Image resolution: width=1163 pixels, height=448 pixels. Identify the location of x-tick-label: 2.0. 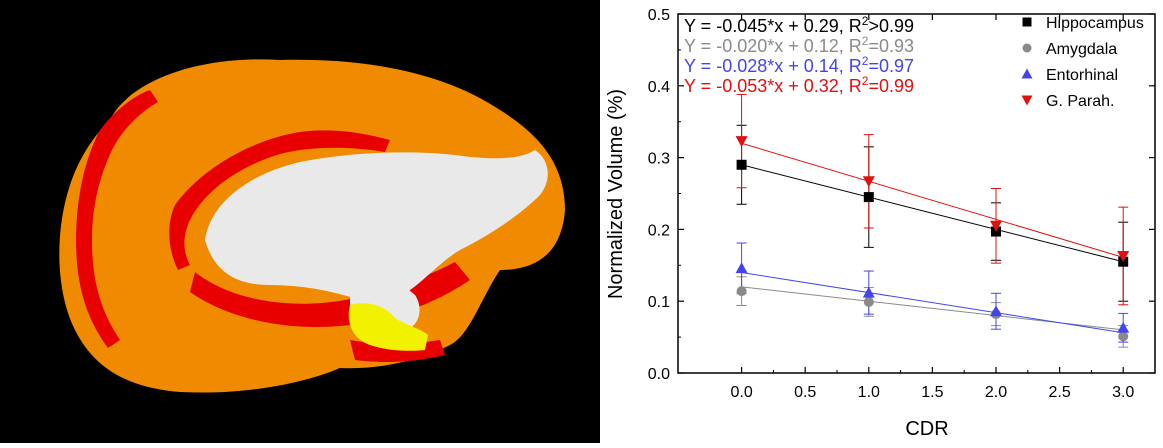
(996, 392).